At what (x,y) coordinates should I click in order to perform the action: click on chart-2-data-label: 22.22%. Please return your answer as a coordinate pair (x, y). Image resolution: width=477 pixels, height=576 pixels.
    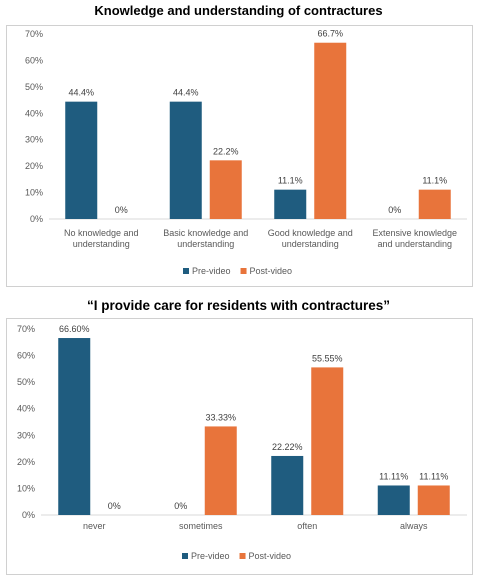
    Looking at the image, I should click on (287, 447).